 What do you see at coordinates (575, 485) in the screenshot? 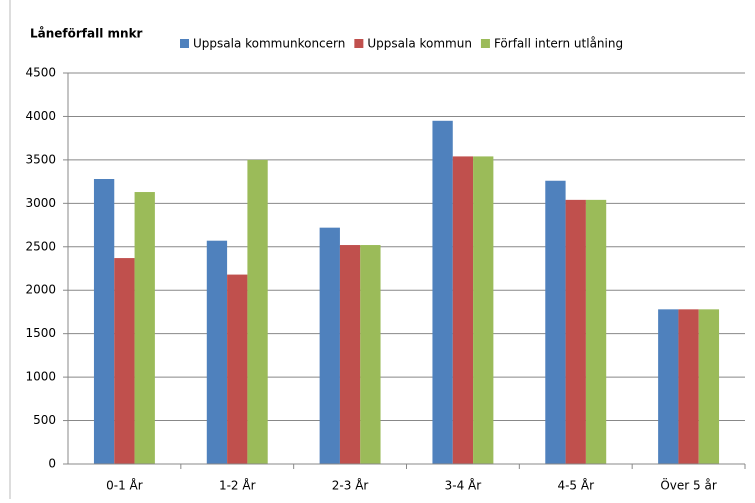
I see `x-tick-label: 4-5 År` at bounding box center [575, 485].